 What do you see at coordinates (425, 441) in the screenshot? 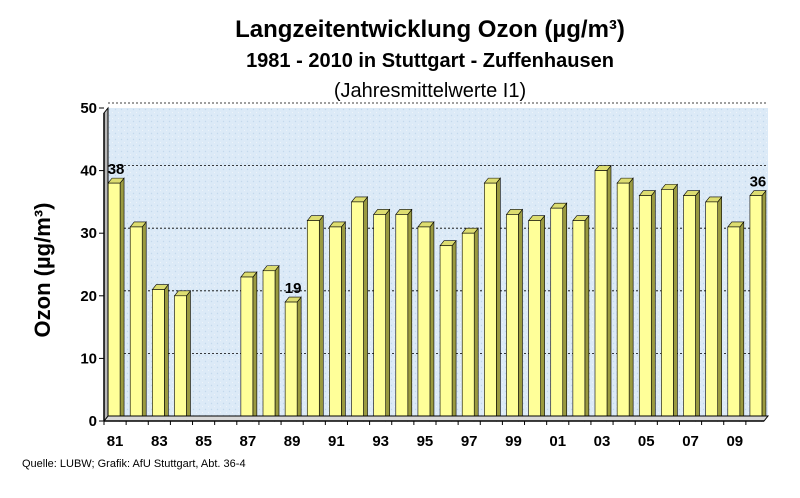
I see `x-tick-label: 95` at bounding box center [425, 441].